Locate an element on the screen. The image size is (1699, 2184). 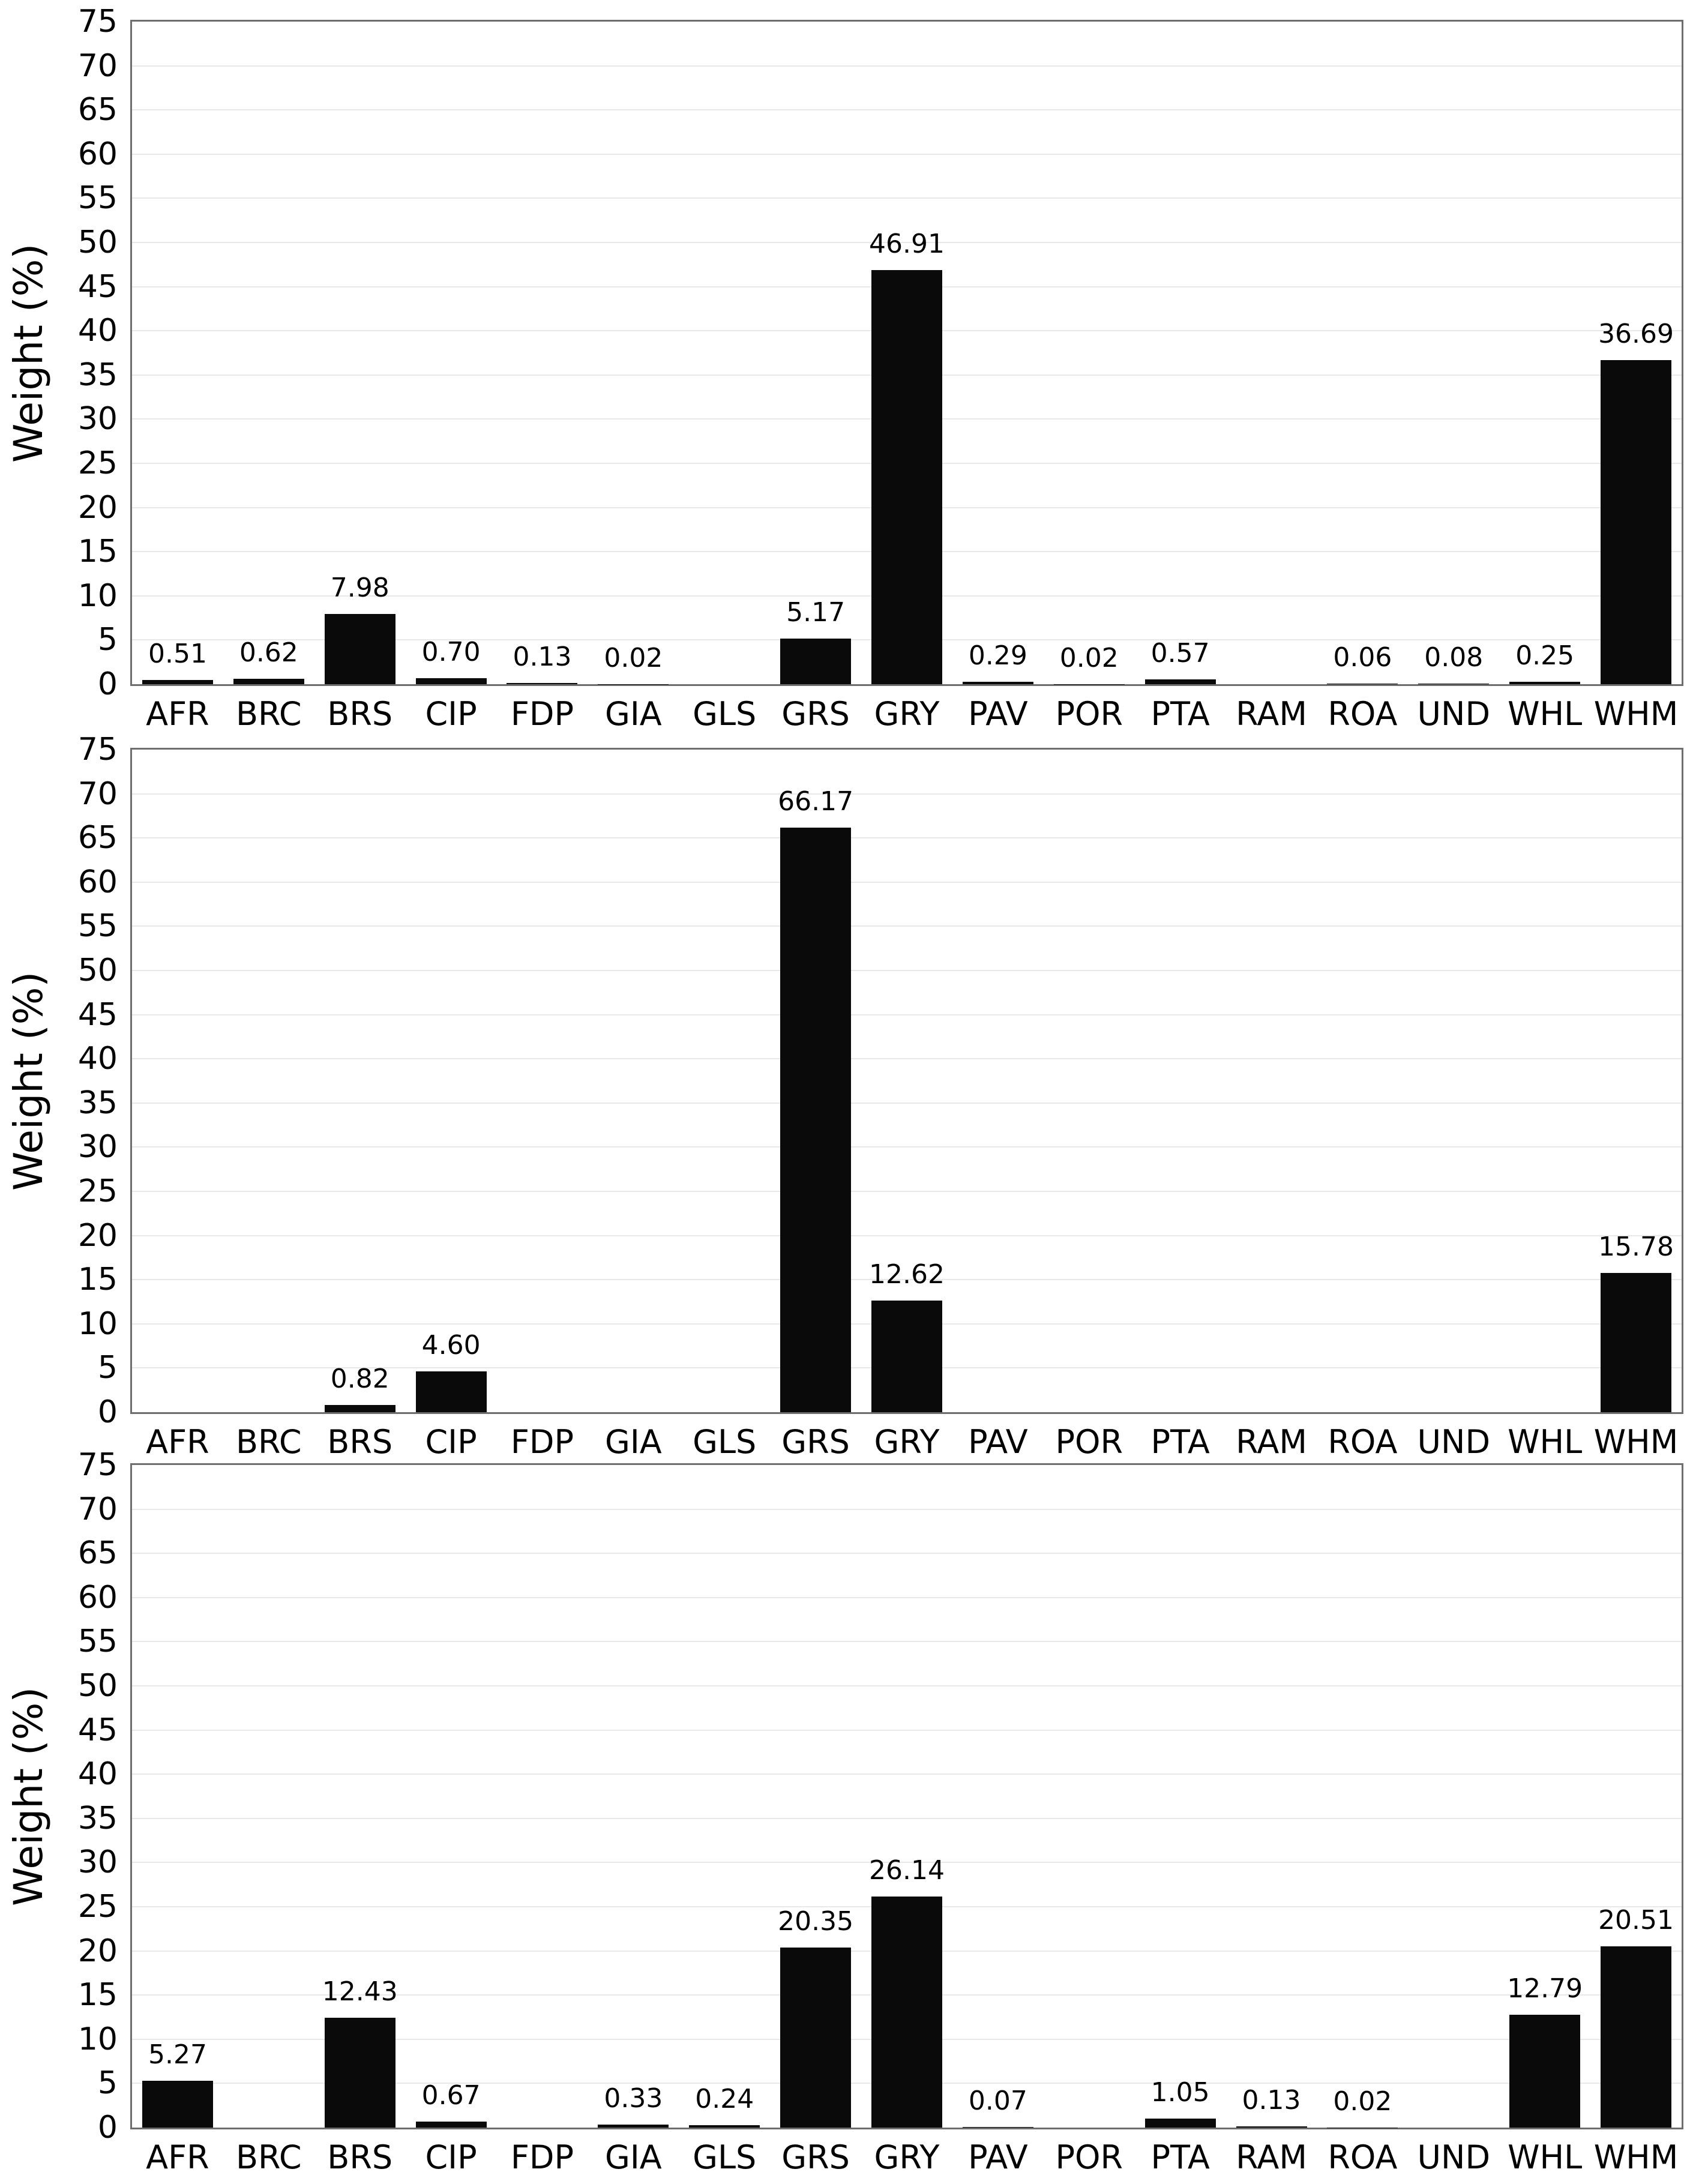
x-tick-label: ROA is located at coordinates (1363, 1442).